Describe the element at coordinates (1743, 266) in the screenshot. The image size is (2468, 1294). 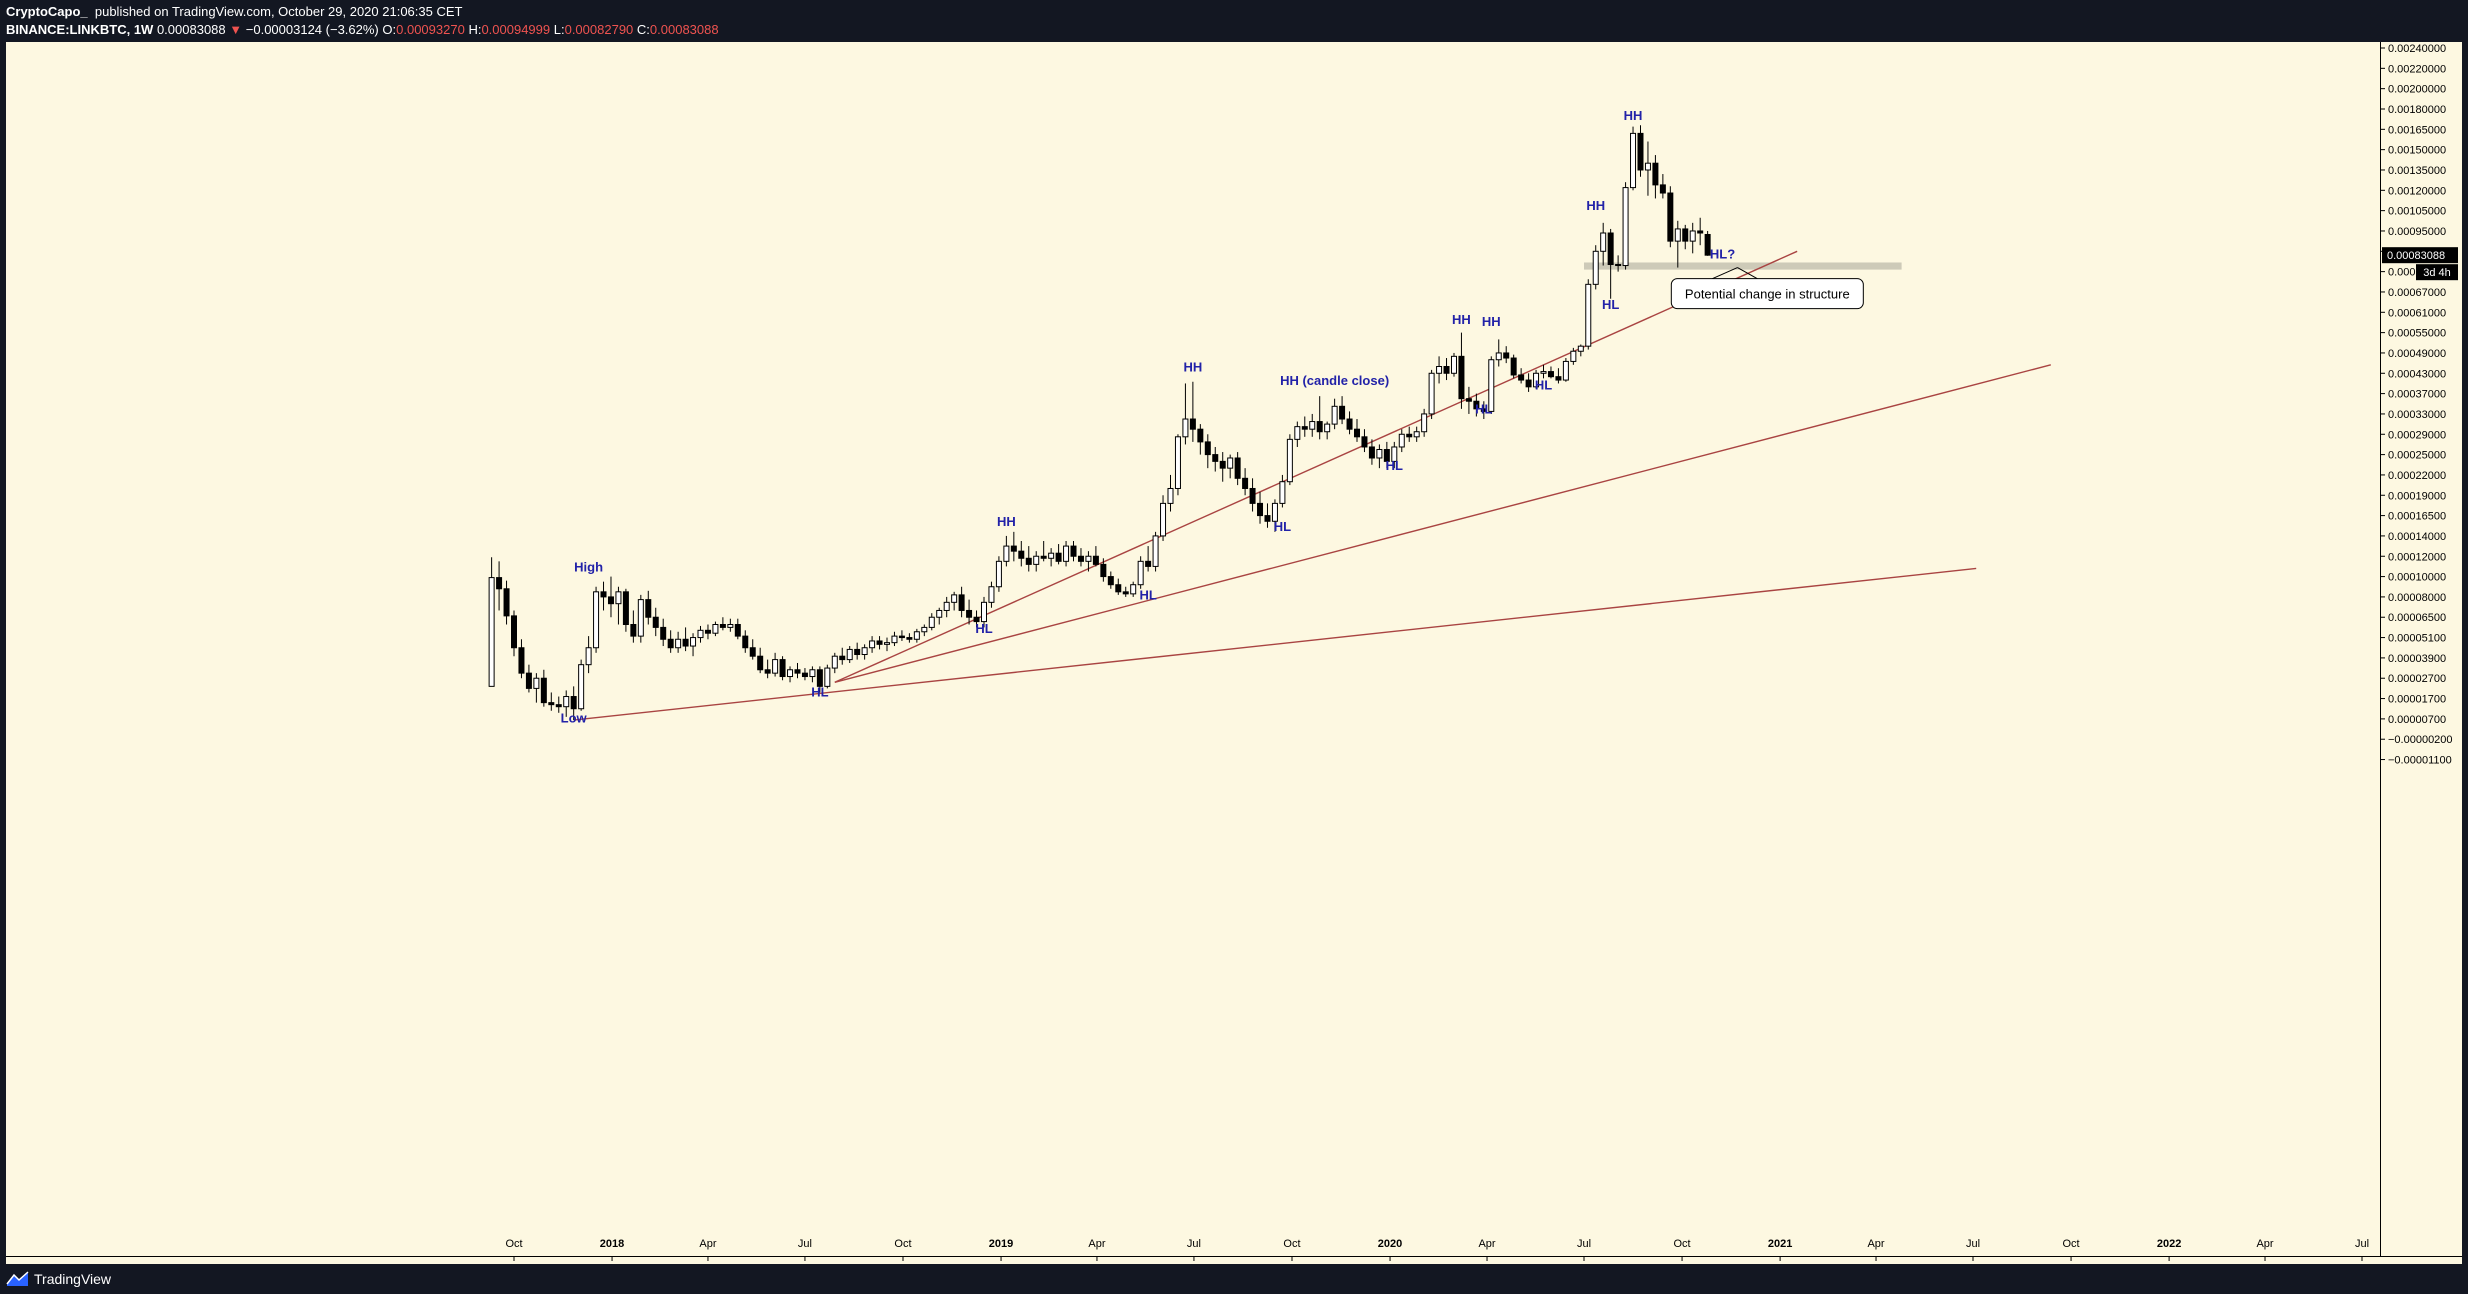
I see `support-zone` at that location.